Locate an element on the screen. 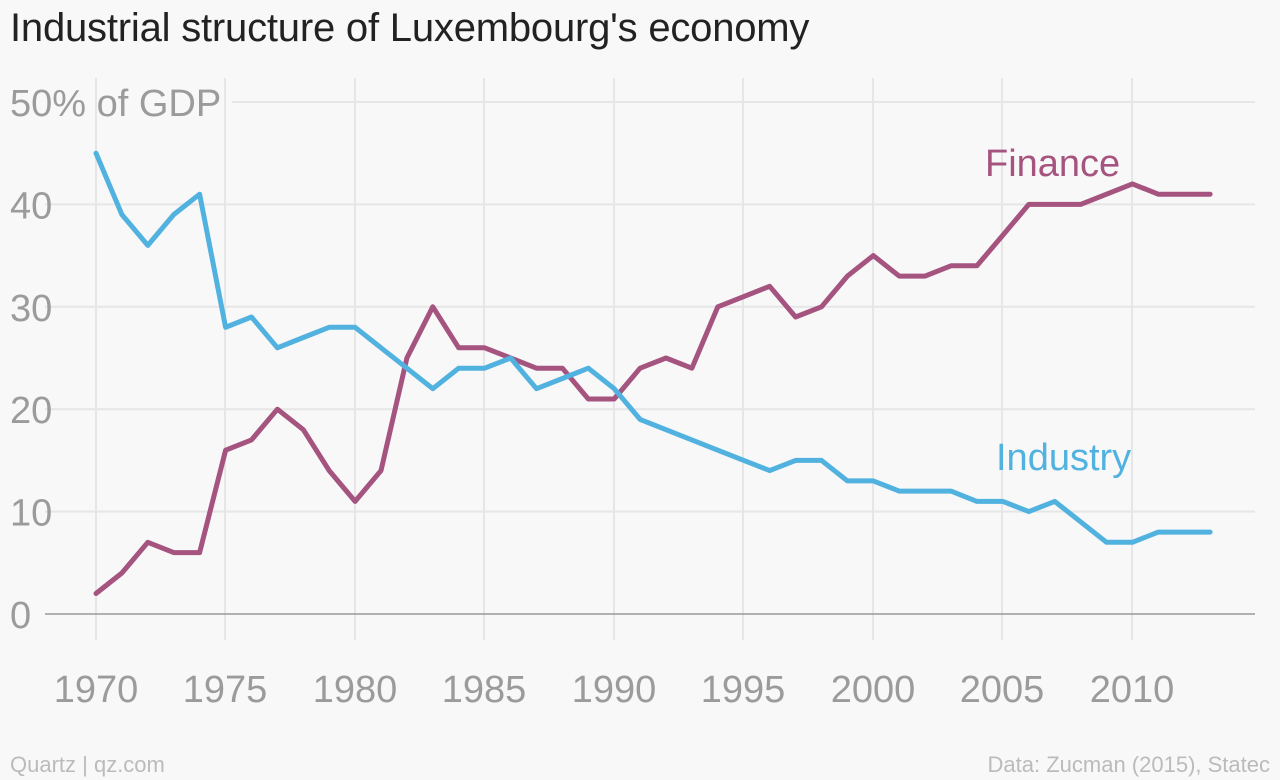 The width and height of the screenshot is (1280, 780). x-tick-label: 1980 is located at coordinates (355, 690).